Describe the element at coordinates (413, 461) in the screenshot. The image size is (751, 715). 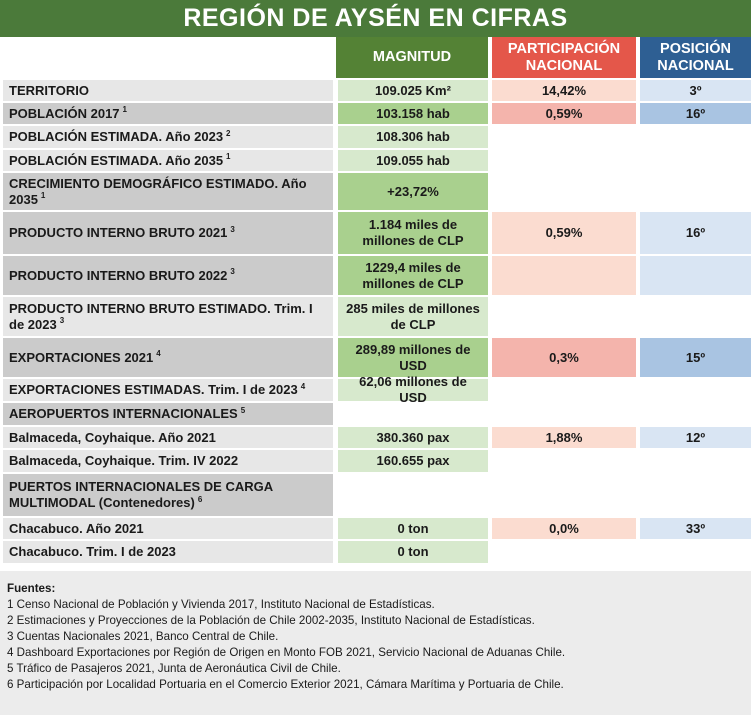
I see `cell-magnitud: 160.655 pax` at that location.